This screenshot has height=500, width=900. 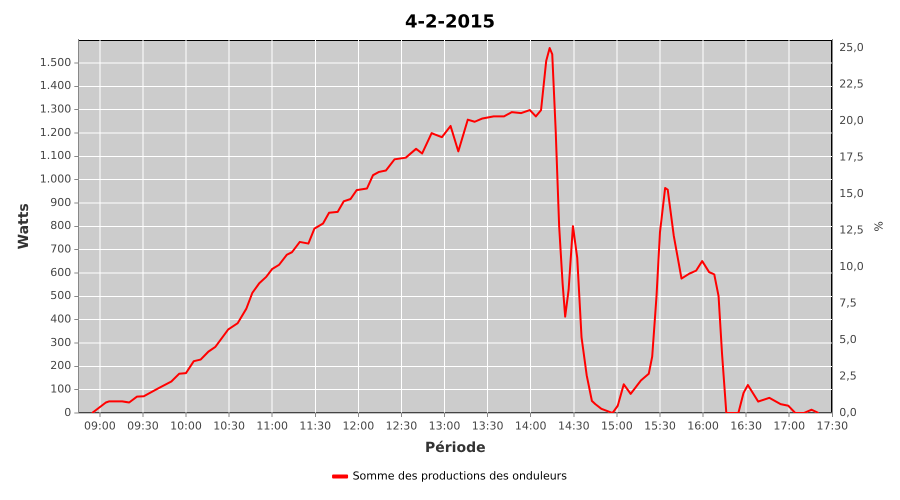 I want to click on y-tick-label: 500, so click(x=61, y=295).